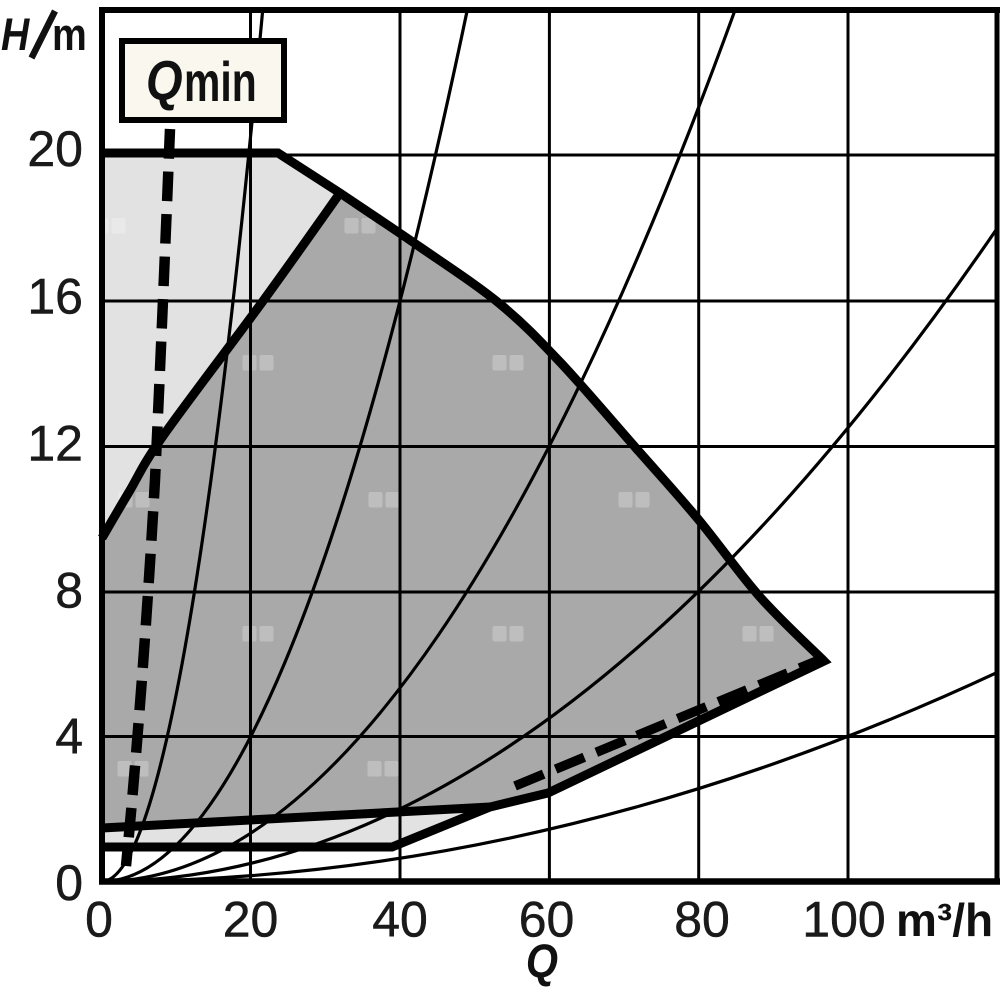 This screenshot has height=1005, width=1000. What do you see at coordinates (843, 920) in the screenshot?
I see `svg-text: 100` at bounding box center [843, 920].